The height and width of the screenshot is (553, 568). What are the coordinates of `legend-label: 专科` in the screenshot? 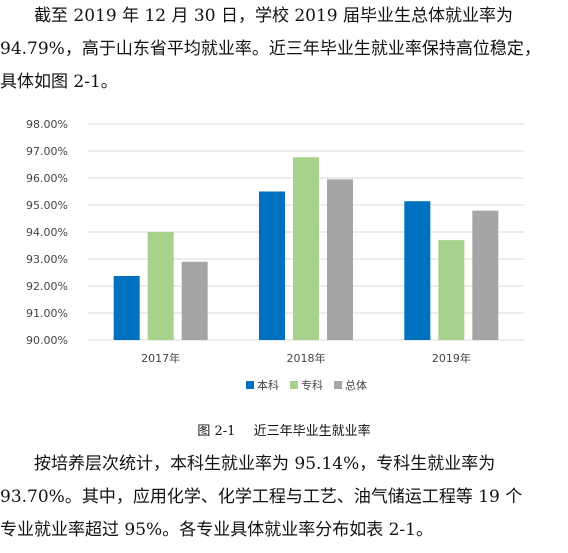 It's located at (312, 385).